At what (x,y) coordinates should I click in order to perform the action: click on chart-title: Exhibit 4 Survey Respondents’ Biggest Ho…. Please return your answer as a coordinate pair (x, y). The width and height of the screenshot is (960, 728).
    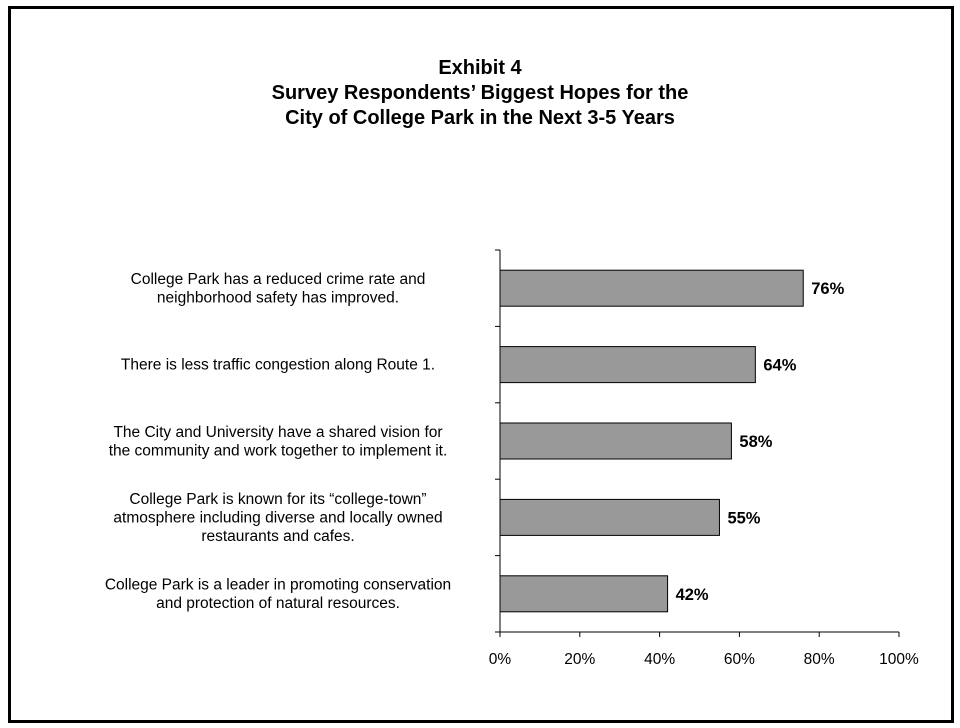
    Looking at the image, I should click on (480, 93).